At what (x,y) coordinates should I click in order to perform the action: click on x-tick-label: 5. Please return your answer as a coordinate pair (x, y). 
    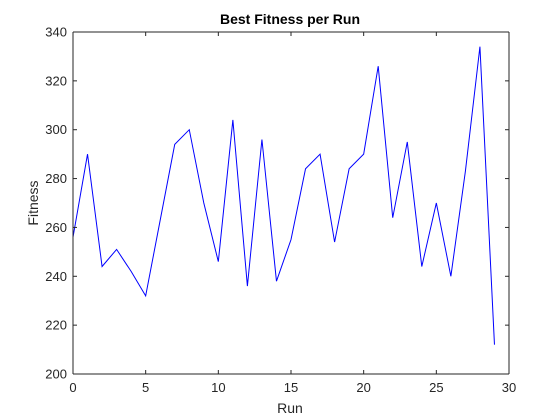
    Looking at the image, I should click on (145, 387).